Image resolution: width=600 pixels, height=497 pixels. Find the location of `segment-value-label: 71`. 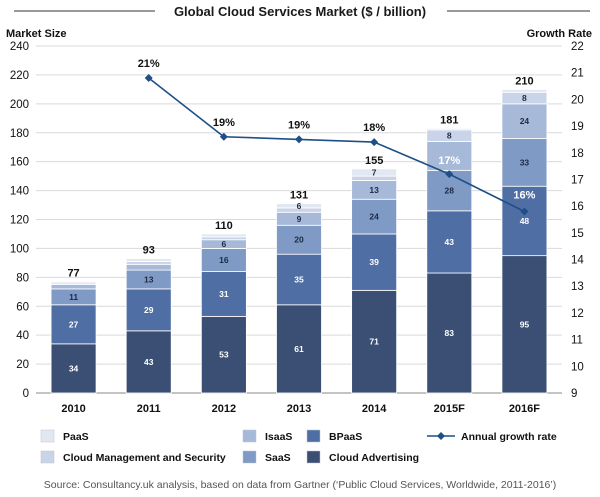

segment-value-label: 71 is located at coordinates (374, 342).